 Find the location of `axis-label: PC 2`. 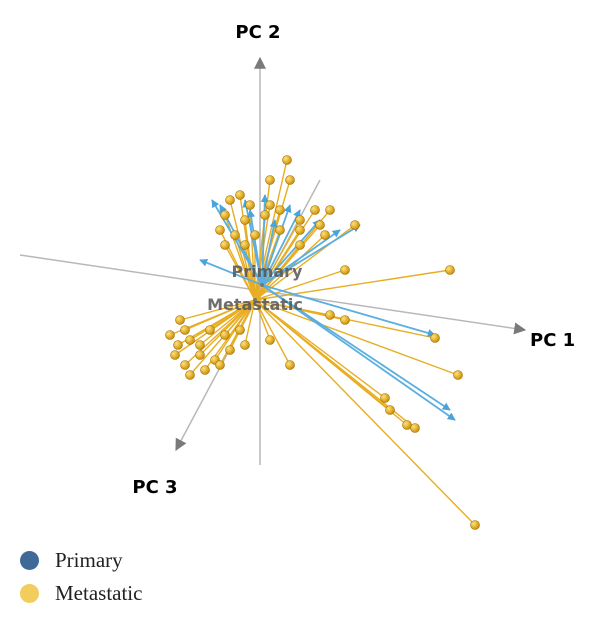

axis-label: PC 2 is located at coordinates (257, 32).